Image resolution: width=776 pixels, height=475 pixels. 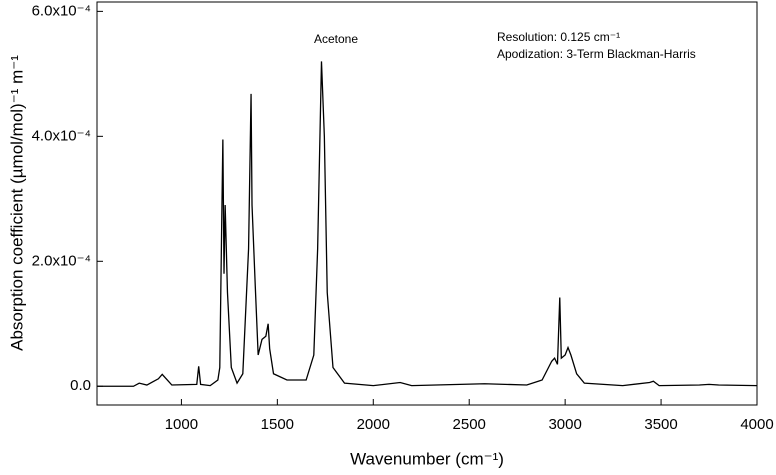 I want to click on chart-title: Acetone, so click(x=336, y=39).